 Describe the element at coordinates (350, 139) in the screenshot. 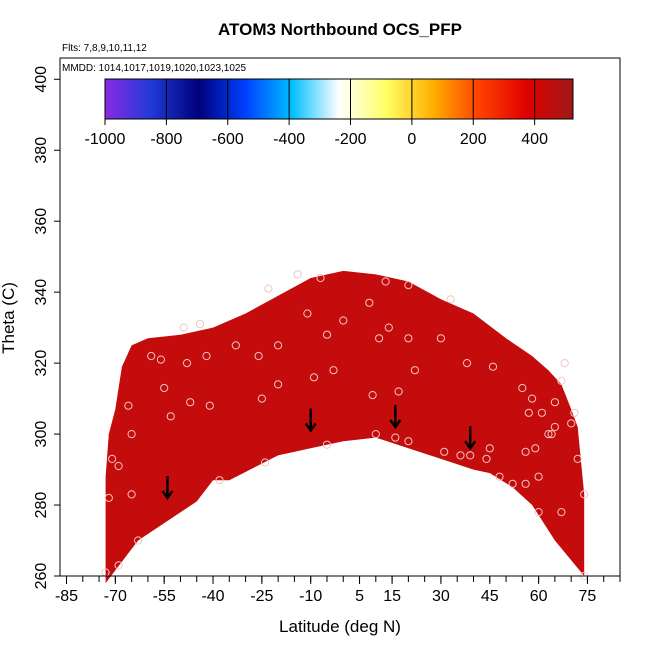

I see `colorbar-tick-label: -200` at that location.